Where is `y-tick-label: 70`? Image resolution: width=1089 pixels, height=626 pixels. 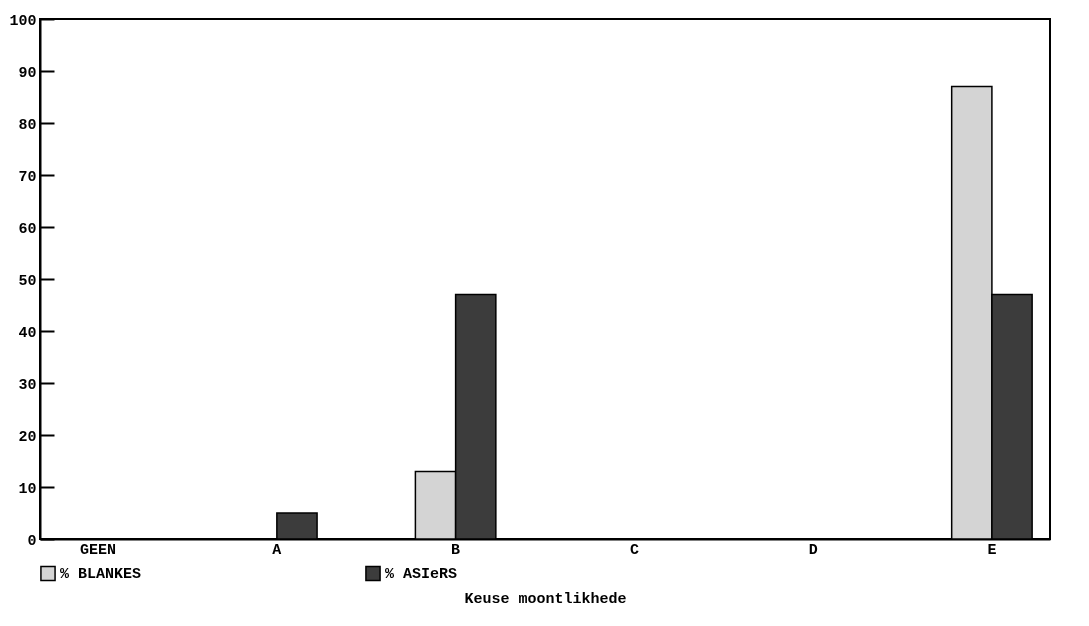 y-tick-label: 70 is located at coordinates (27, 177).